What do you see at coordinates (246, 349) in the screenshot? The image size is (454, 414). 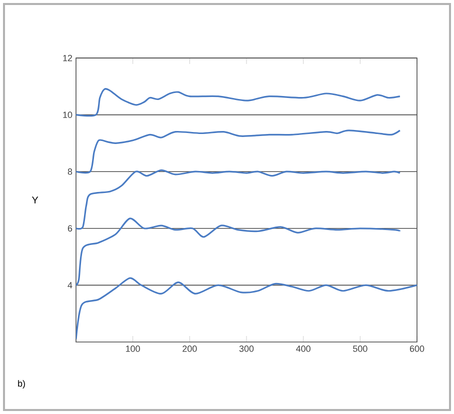 I see `x-tick-label: 300` at bounding box center [246, 349].